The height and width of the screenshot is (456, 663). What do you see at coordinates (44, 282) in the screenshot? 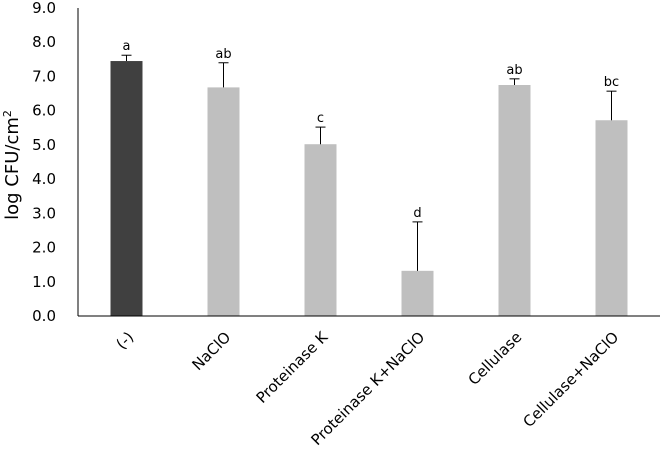
I see `y-tick-label: 1.0` at bounding box center [44, 282].